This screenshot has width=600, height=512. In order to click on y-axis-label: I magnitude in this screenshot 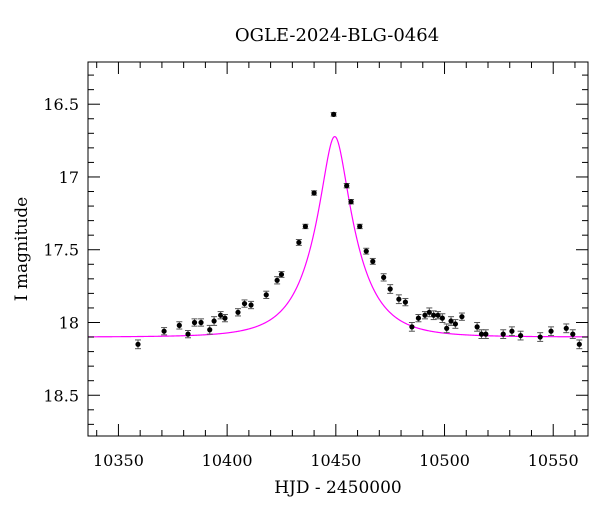, I will do `click(22, 249)`.